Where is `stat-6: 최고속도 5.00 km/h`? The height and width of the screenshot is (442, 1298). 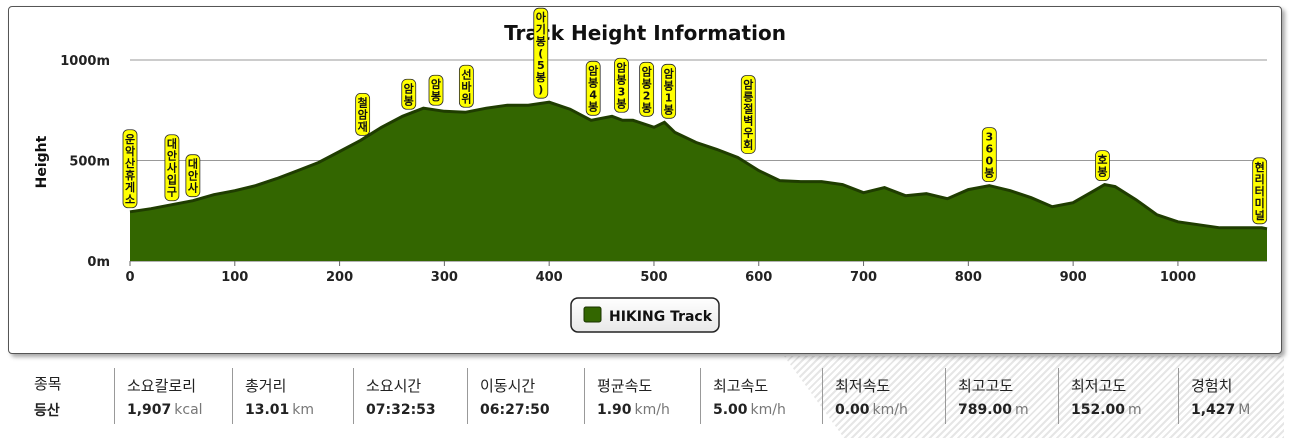 stat-6: 최고속도 5.00 km/h is located at coordinates (761, 396).